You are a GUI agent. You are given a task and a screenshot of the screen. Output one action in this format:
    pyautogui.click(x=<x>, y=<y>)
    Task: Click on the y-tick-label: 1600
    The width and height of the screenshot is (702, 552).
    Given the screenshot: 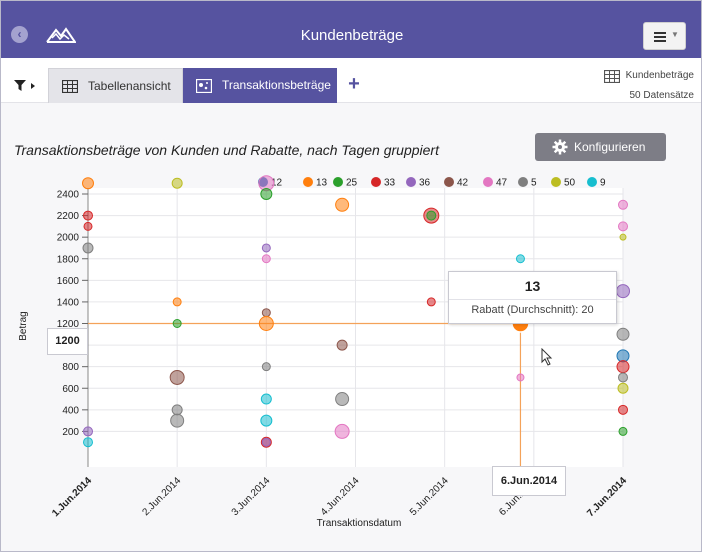 What is the action you would take?
    pyautogui.click(x=68, y=281)
    